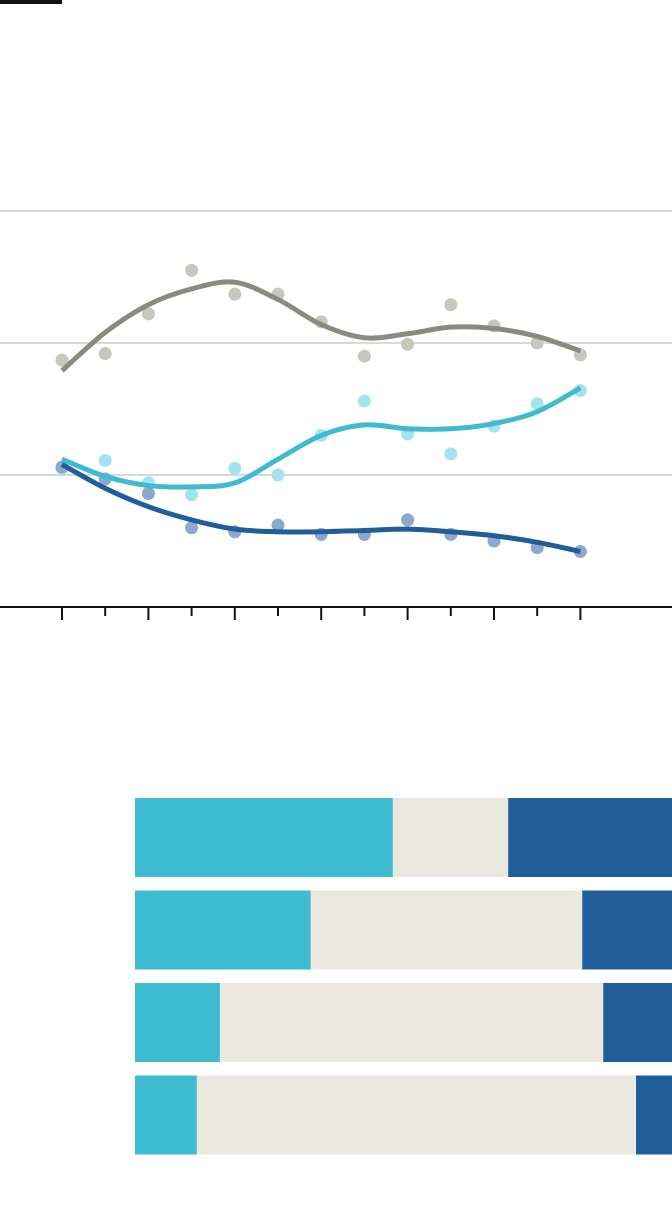  Describe the element at coordinates (320, 508) in the screenshot. I see `trend-line-dark_blue` at that location.